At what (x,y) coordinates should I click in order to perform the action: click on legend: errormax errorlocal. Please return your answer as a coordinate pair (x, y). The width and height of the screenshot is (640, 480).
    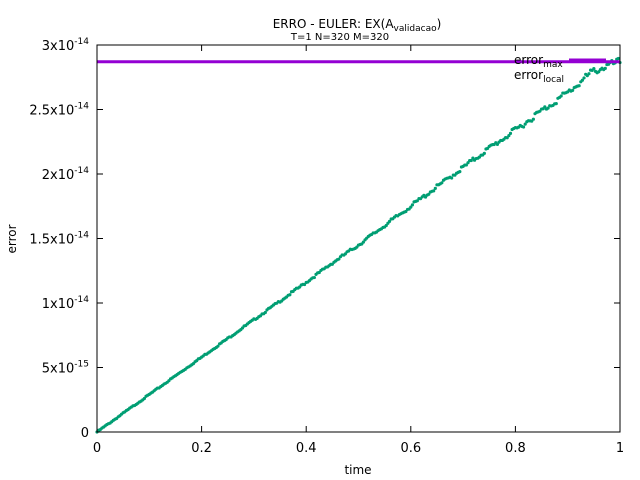
    Looking at the image, I should click on (560, 69).